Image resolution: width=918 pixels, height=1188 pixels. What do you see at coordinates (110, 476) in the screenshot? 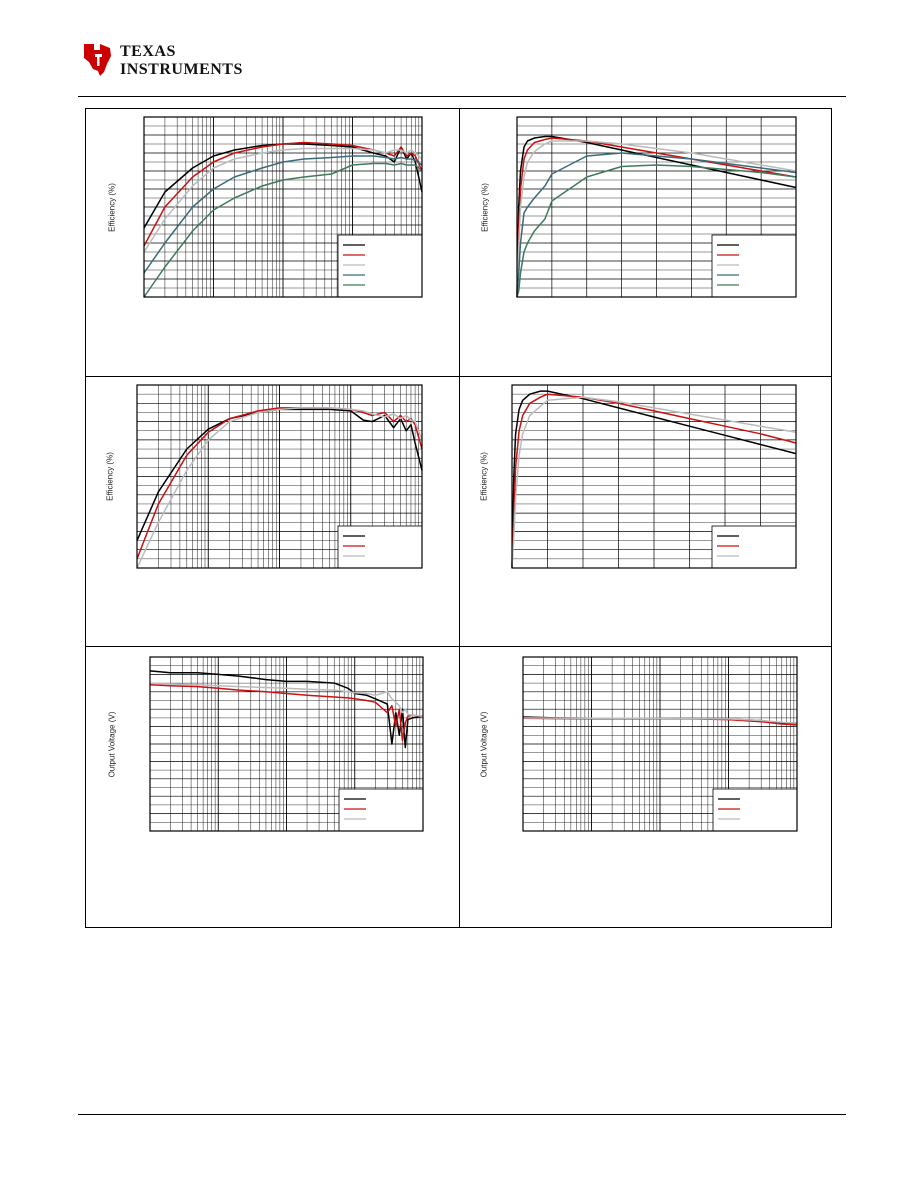
I see `ylabel-chart-c: Efficiency (%)` at bounding box center [110, 476].